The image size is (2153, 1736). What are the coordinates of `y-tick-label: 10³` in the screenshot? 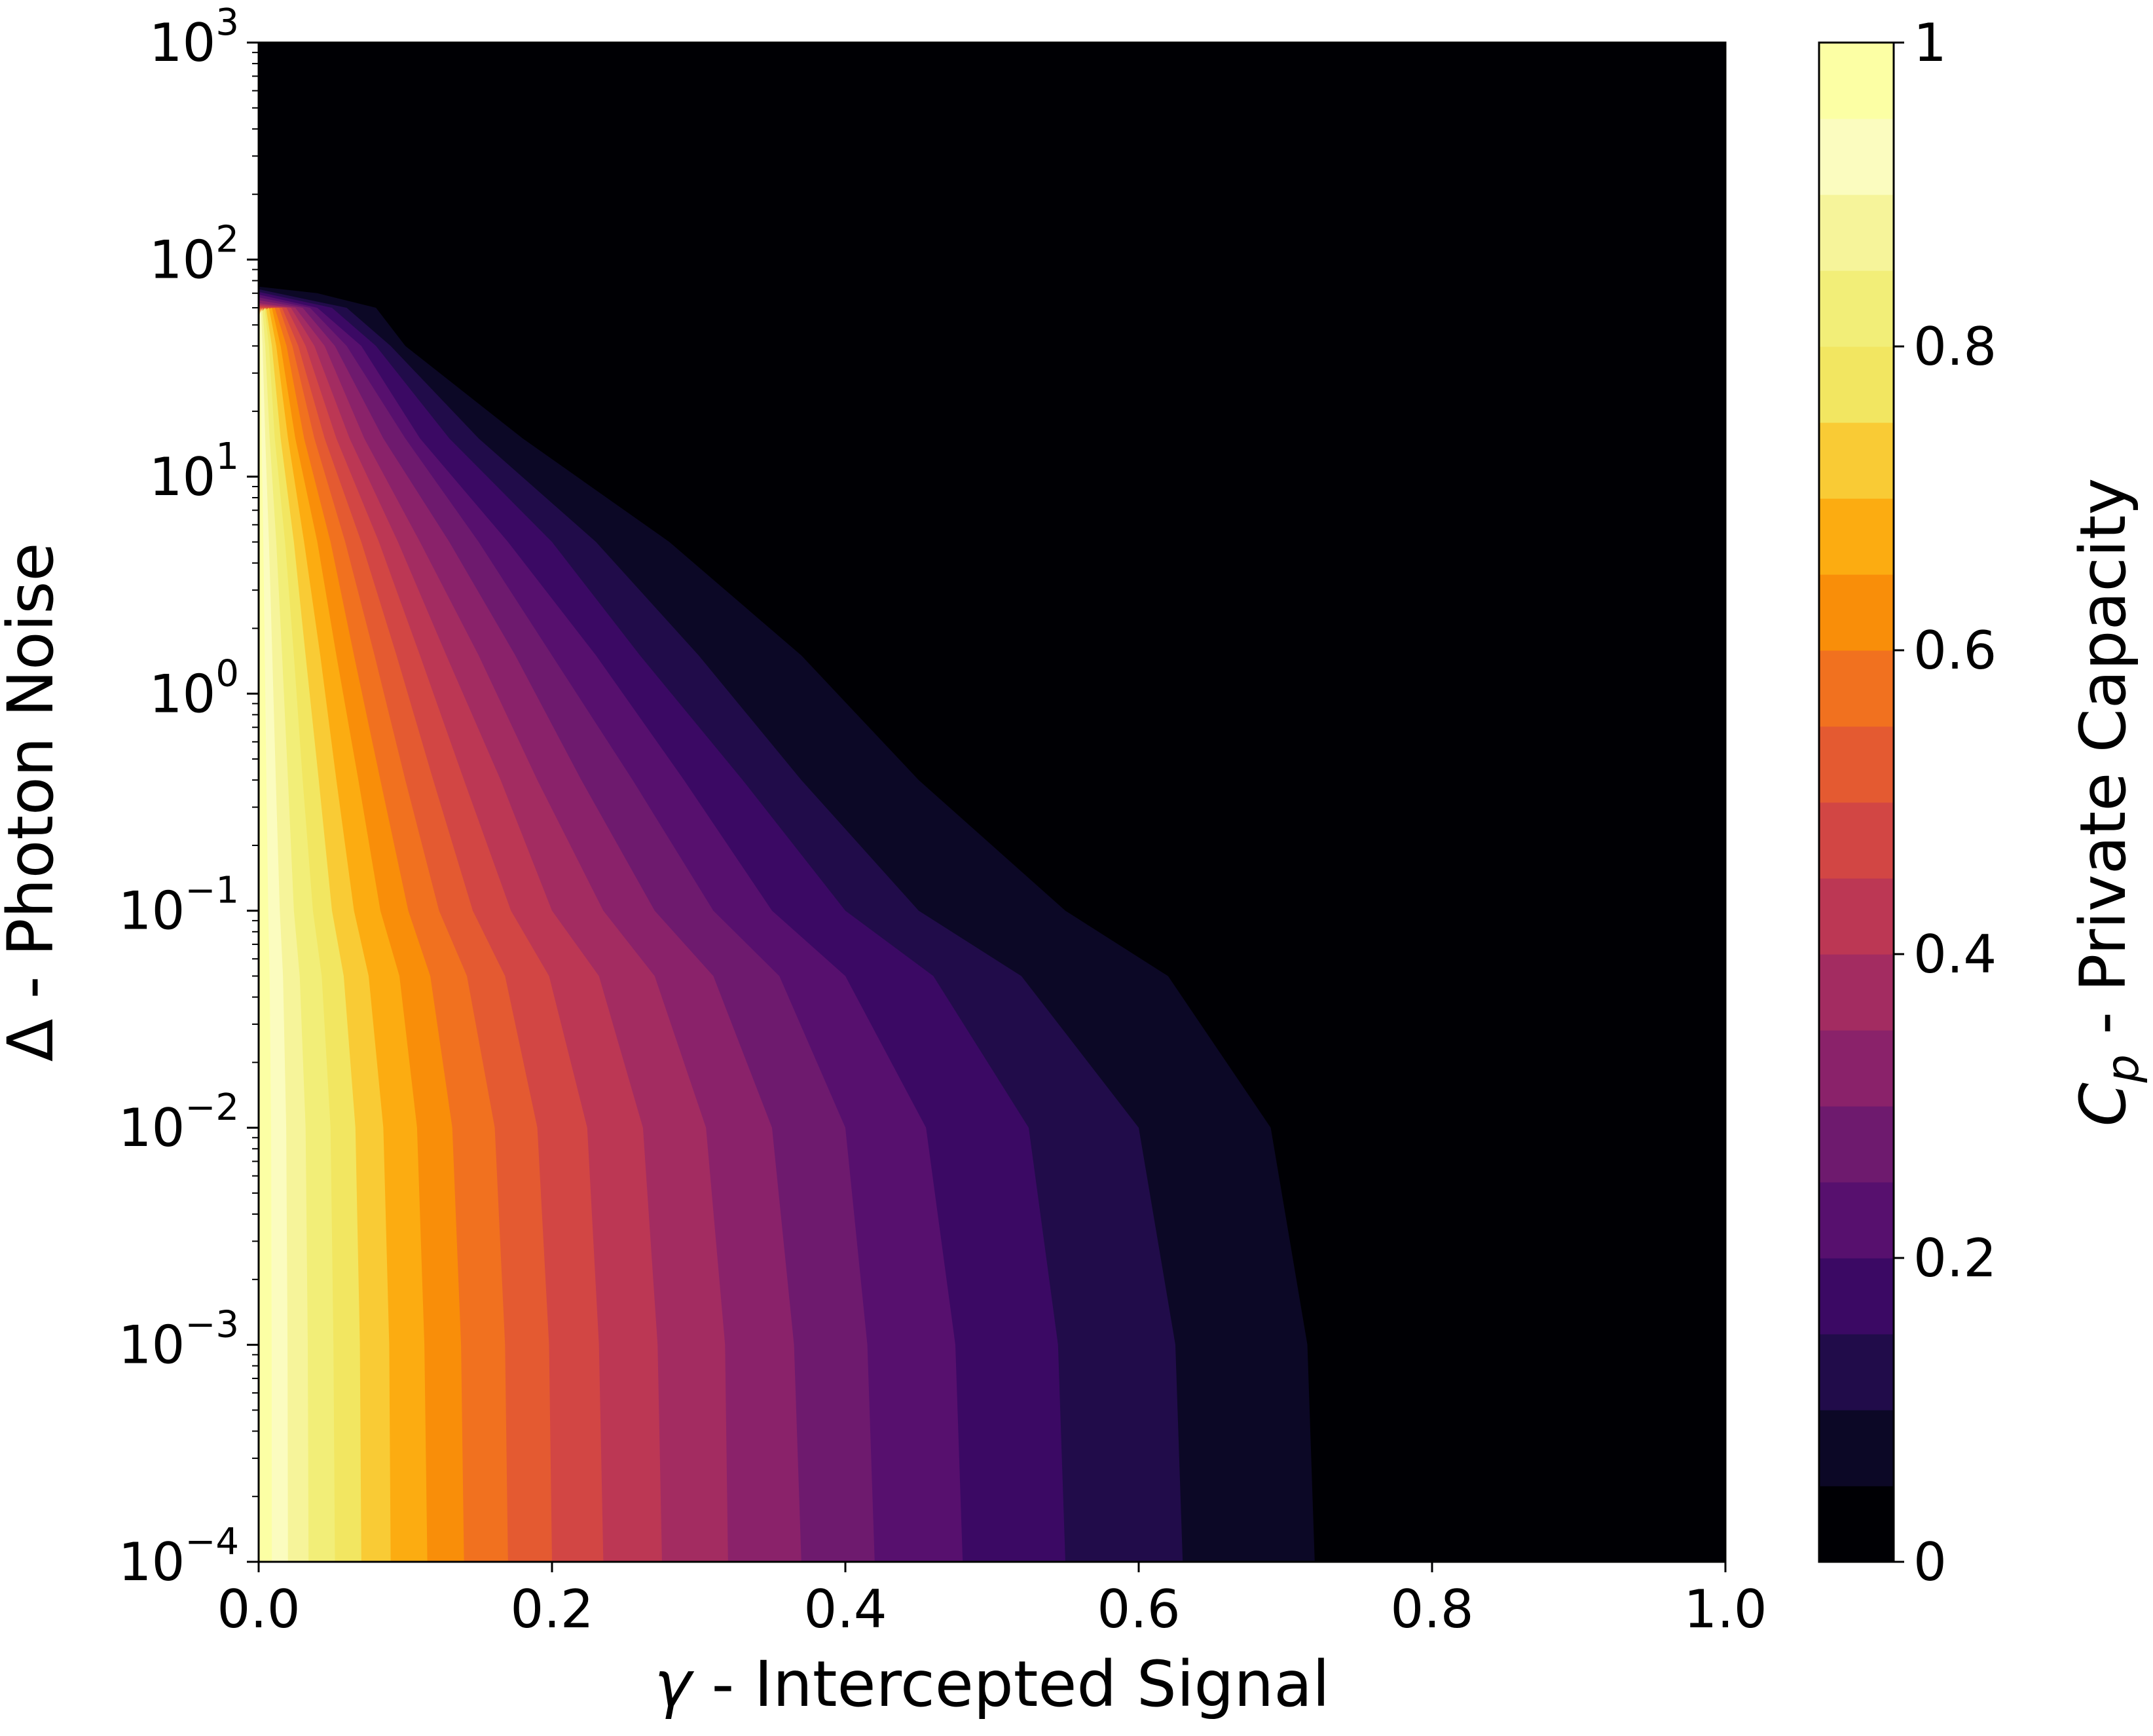 It's located at (194, 37).